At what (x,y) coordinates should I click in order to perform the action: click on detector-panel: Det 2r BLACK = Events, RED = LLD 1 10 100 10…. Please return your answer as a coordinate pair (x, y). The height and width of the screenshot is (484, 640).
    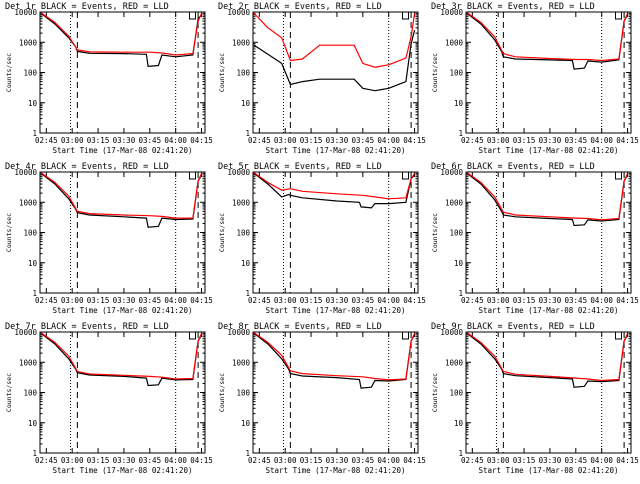
    Looking at the image, I should click on (322, 78).